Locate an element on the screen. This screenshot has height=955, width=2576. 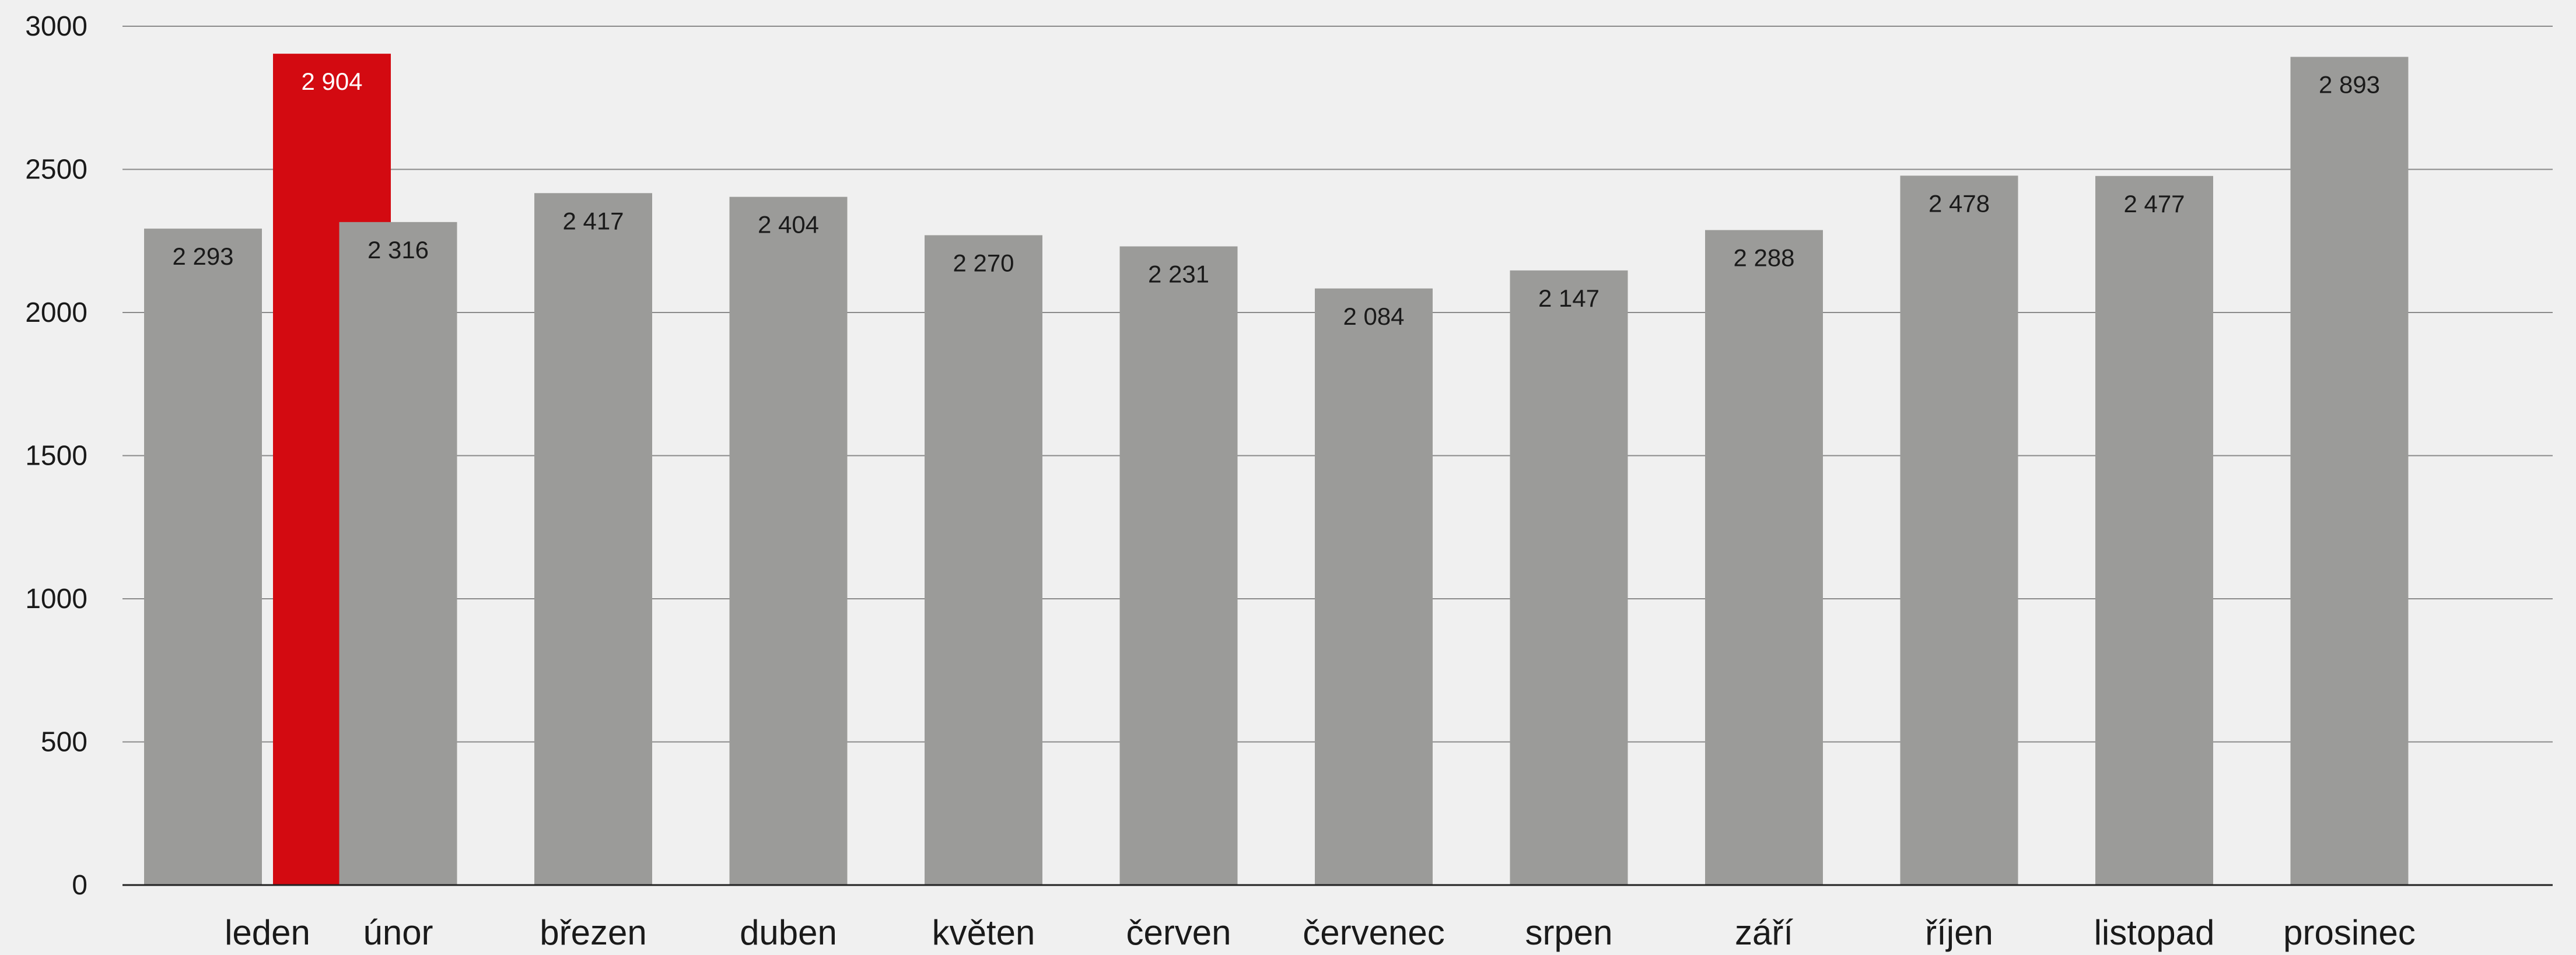
x-tick-label-září: září is located at coordinates (1764, 933).